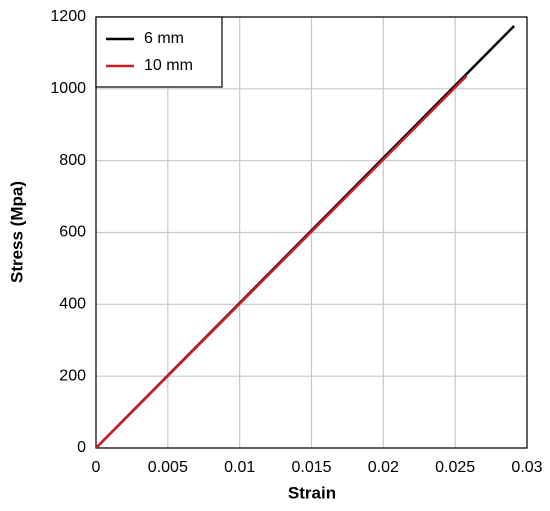  What do you see at coordinates (168, 467) in the screenshot?
I see `x-tick-label: 0.005` at bounding box center [168, 467].